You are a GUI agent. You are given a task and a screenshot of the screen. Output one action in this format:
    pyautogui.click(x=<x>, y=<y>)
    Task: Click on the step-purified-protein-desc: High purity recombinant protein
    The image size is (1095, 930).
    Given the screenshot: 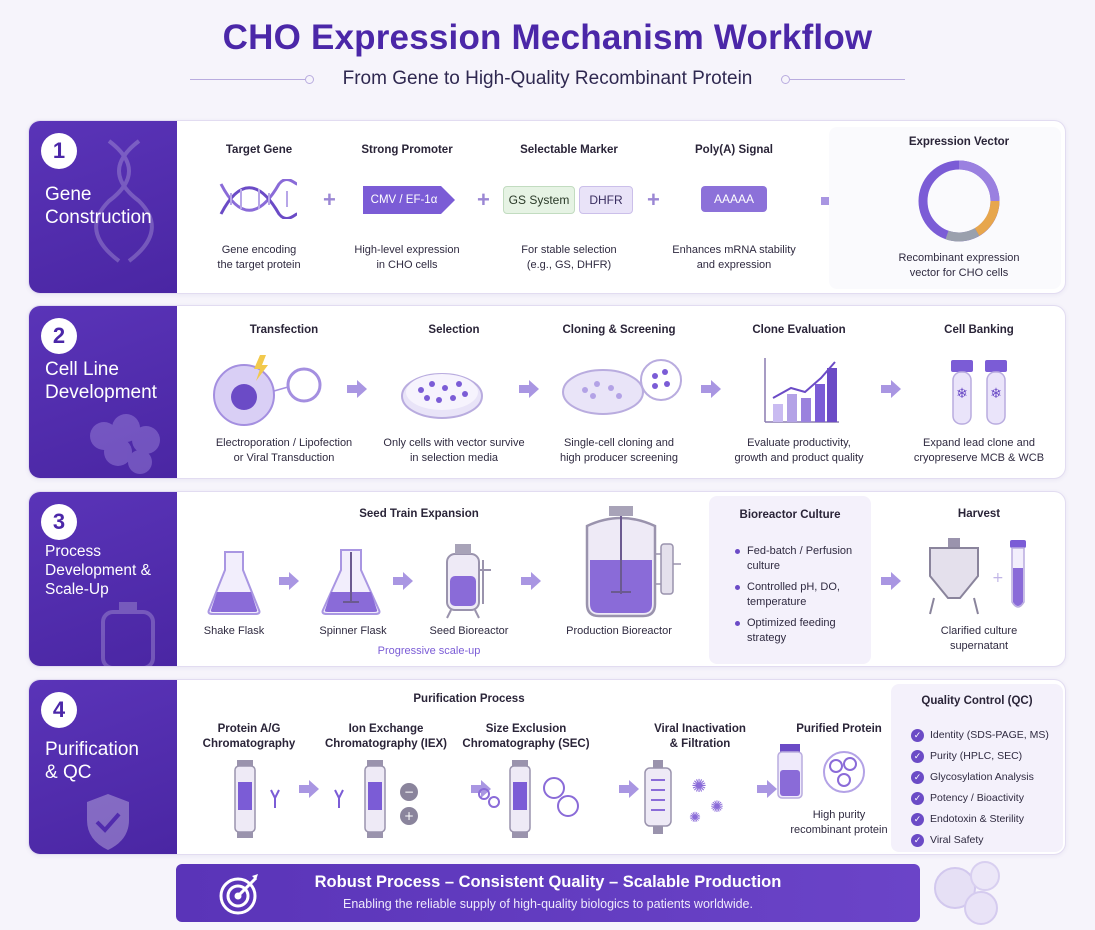 What is the action you would take?
    pyautogui.click(x=839, y=822)
    